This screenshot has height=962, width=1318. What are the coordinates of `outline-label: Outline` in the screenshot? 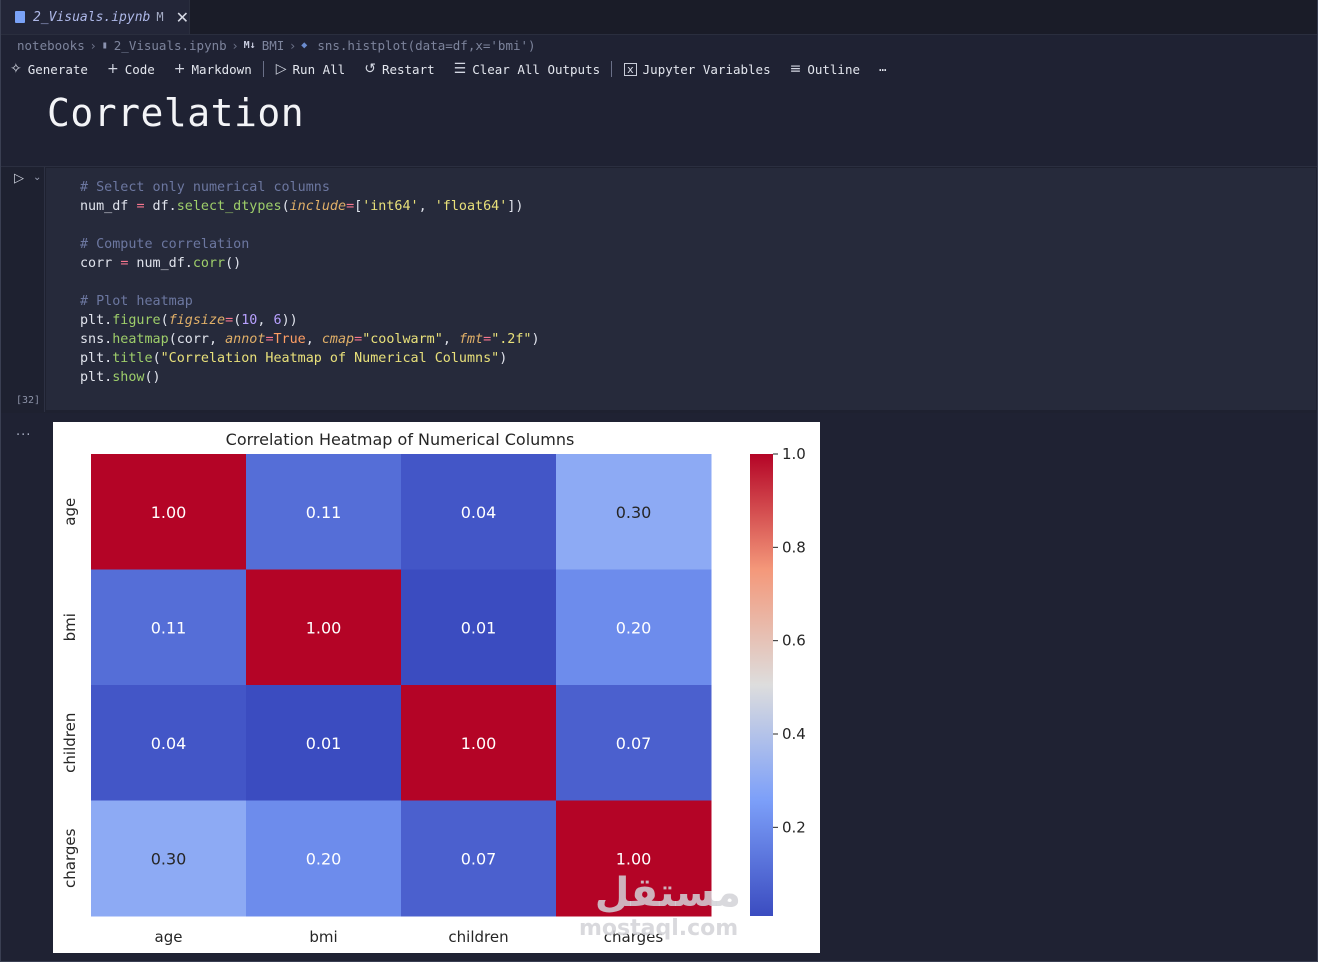 It's located at (834, 69).